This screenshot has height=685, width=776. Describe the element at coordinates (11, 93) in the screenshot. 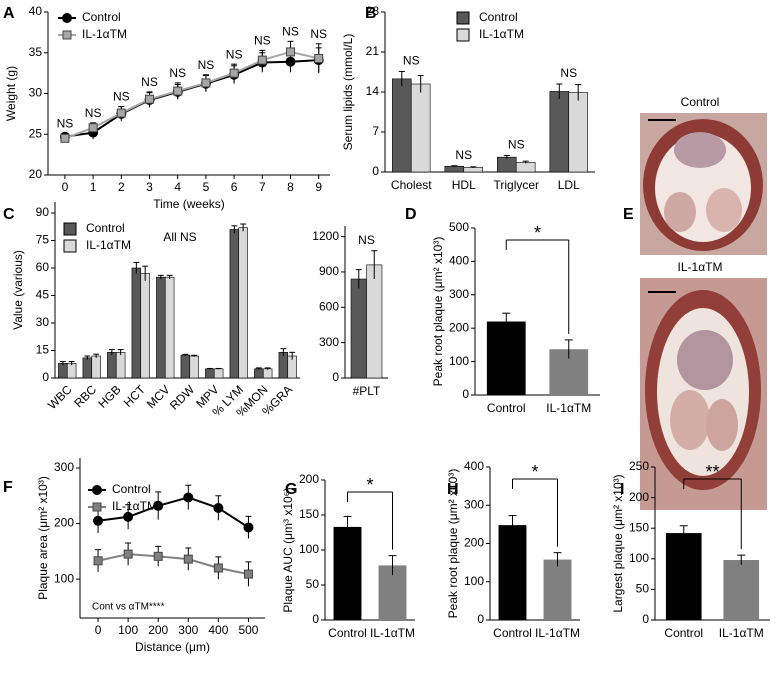

I see `y-axis-label: Weight (g)` at that location.